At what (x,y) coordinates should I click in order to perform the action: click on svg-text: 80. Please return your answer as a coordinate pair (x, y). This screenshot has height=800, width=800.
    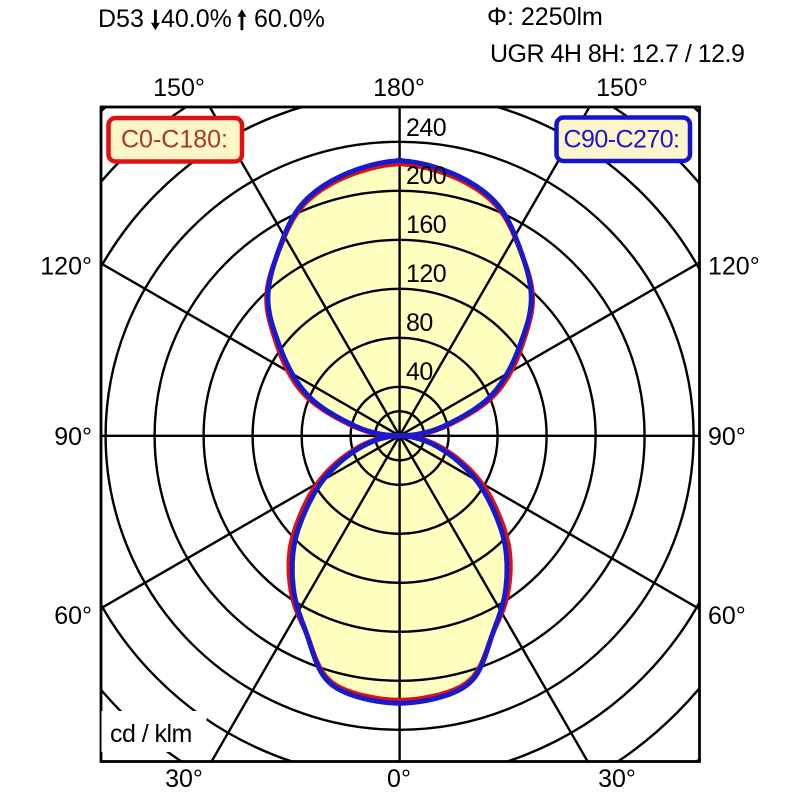
    Looking at the image, I should click on (419, 323).